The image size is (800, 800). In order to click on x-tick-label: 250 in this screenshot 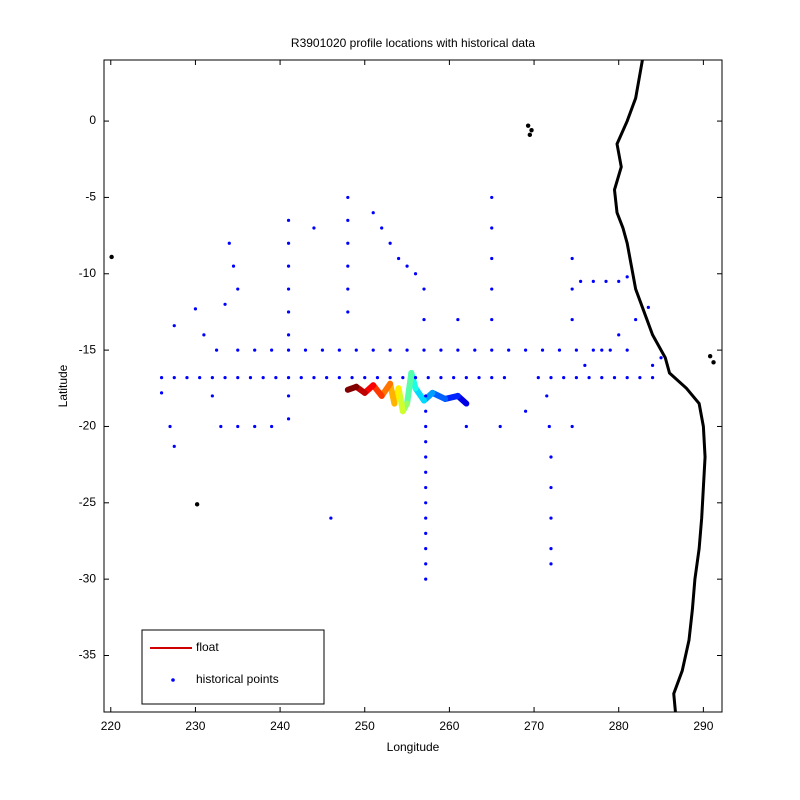, I will do `click(365, 726)`.